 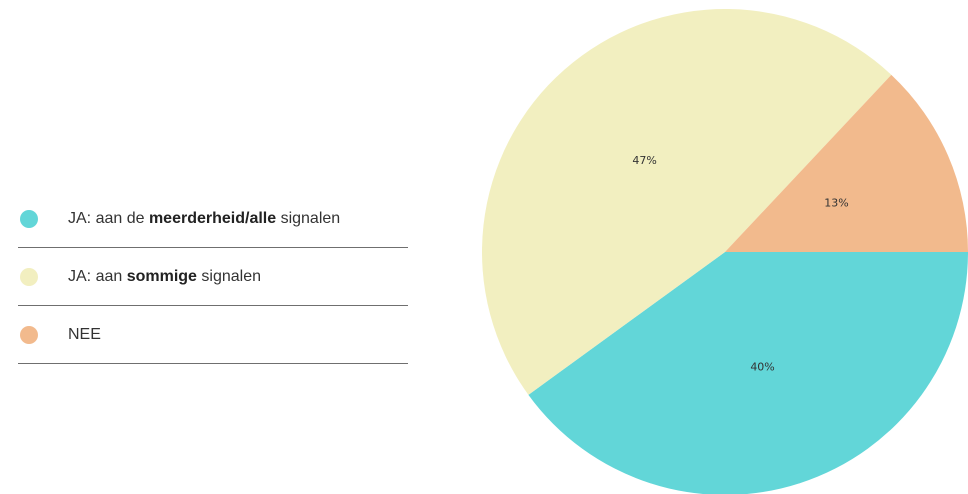 I want to click on pie-slice-label-1: 47%, so click(x=644, y=160).